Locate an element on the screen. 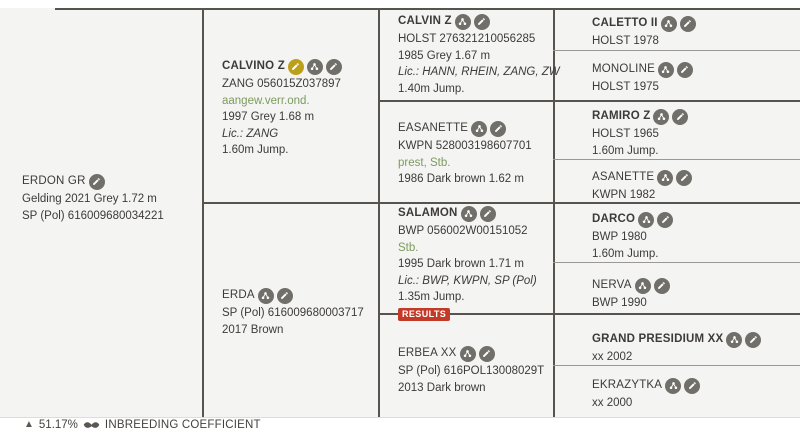 Image resolution: width=800 pixels, height=434 pixels. horse-name-row: ERBEA XX is located at coordinates (471, 353).